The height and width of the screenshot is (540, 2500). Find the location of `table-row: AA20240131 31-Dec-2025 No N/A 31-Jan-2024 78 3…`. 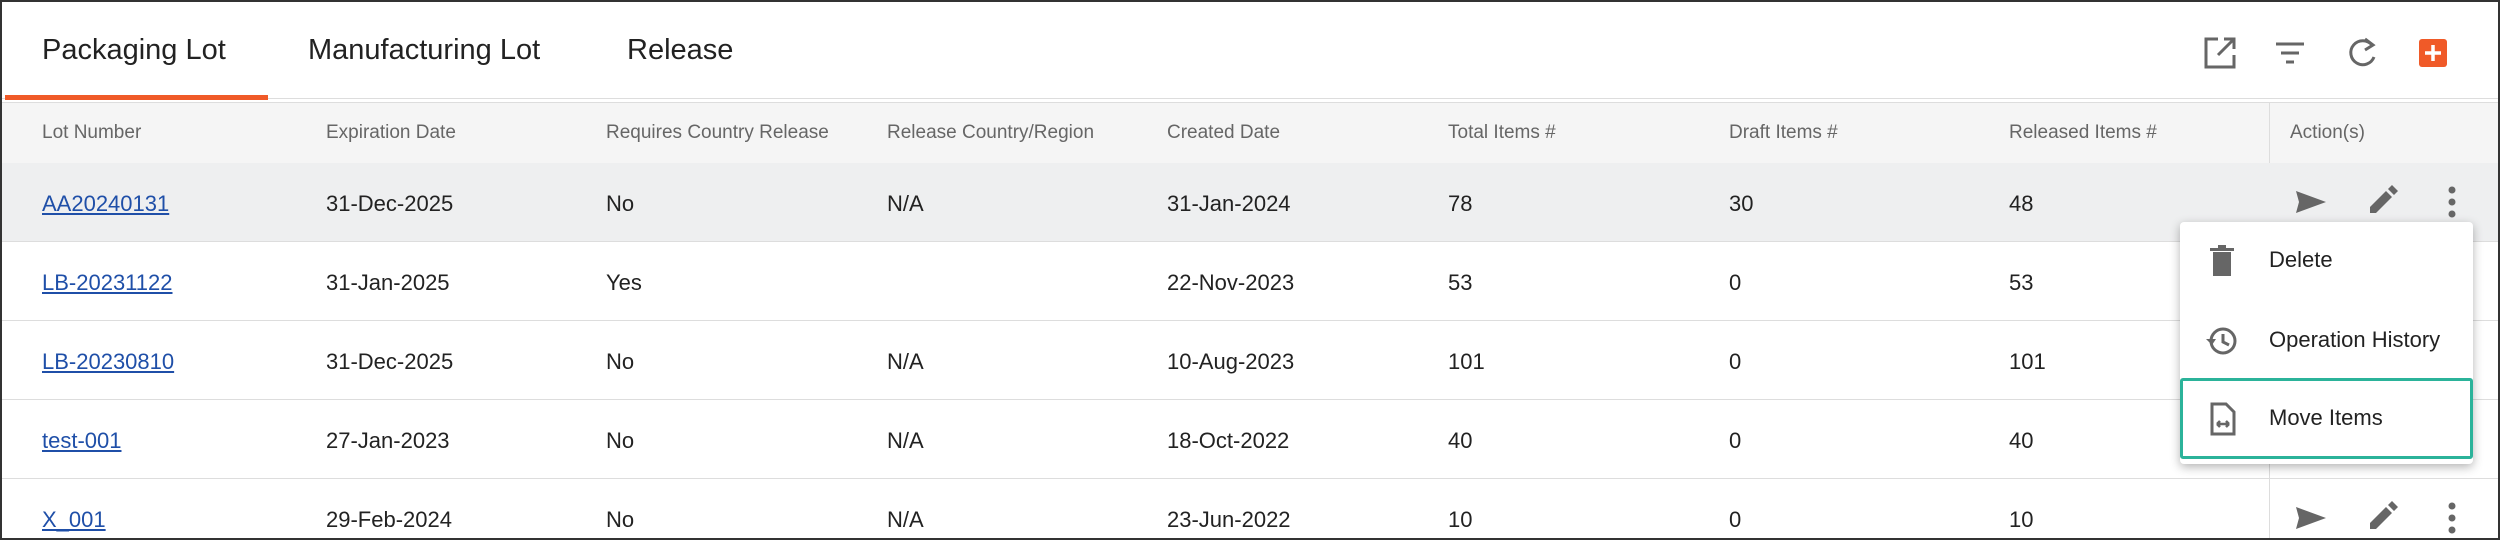

table-row: AA20240131 31-Dec-2025 No N/A 31-Jan-2024 78 3… is located at coordinates (1250, 202).